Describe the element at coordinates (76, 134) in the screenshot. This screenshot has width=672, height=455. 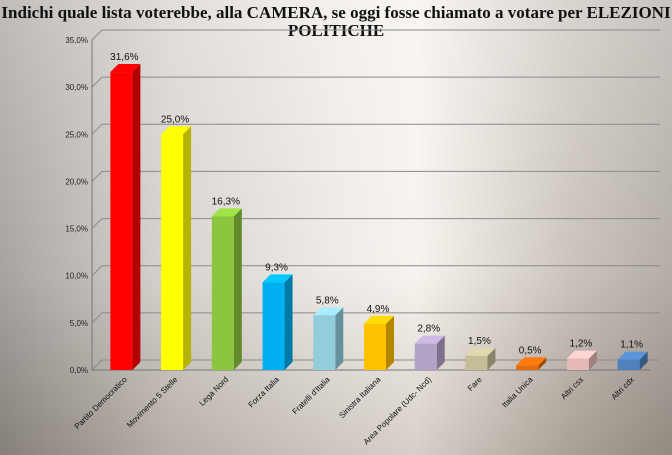
I see `y-tick-label: 25,0%` at that location.